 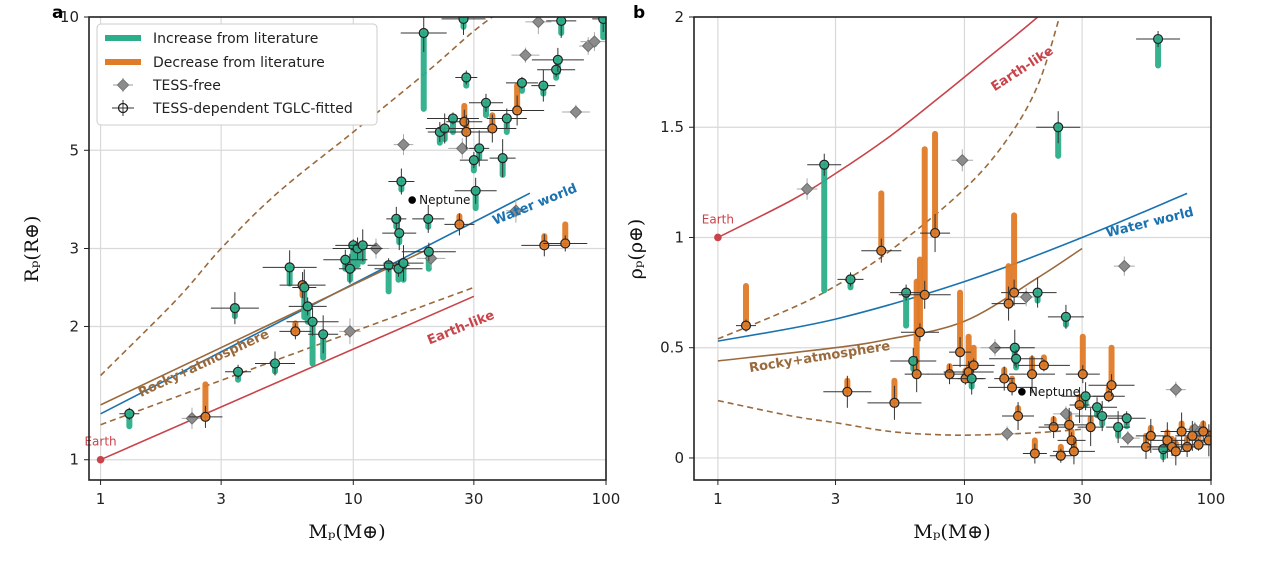 I want to click on panel-a-letter: a, so click(x=57, y=13).